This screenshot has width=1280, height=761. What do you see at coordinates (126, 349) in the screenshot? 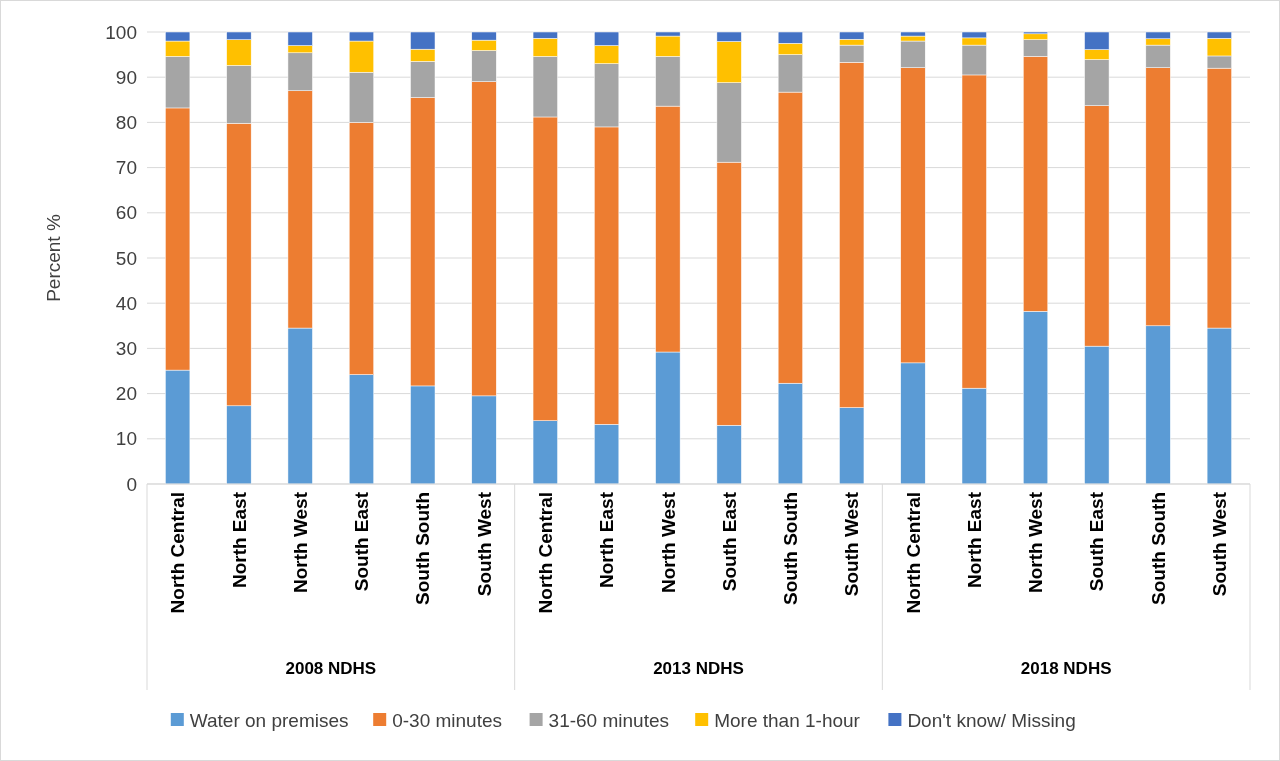
I see `y-tick-label: 30` at bounding box center [126, 349].